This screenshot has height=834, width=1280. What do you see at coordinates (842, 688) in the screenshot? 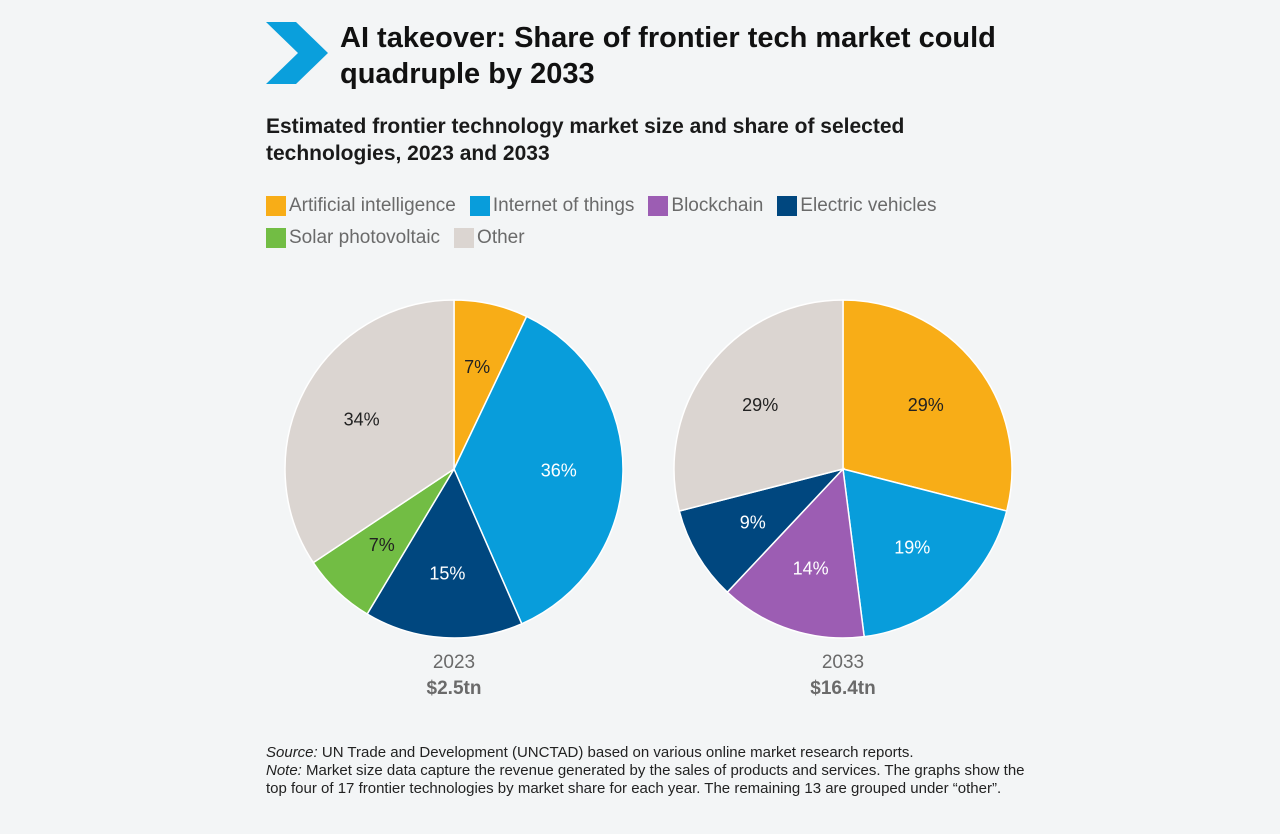
I see `total-label-2033: $16.4tn` at bounding box center [842, 688].